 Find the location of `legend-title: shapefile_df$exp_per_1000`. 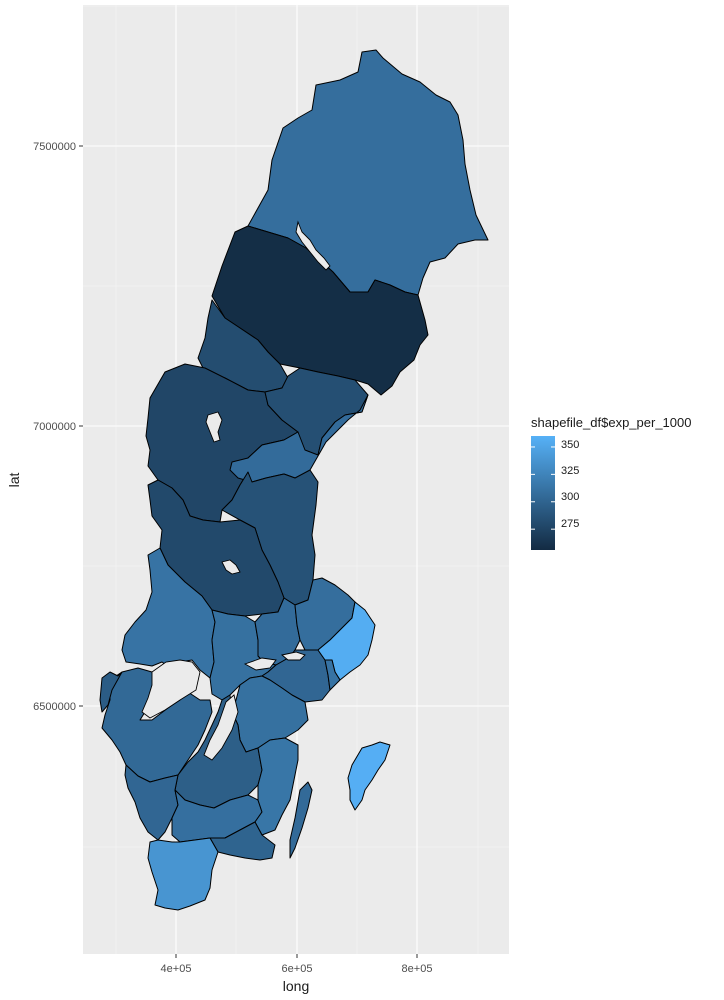

legend-title: shapefile_df$exp_per_1000 is located at coordinates (611, 422).